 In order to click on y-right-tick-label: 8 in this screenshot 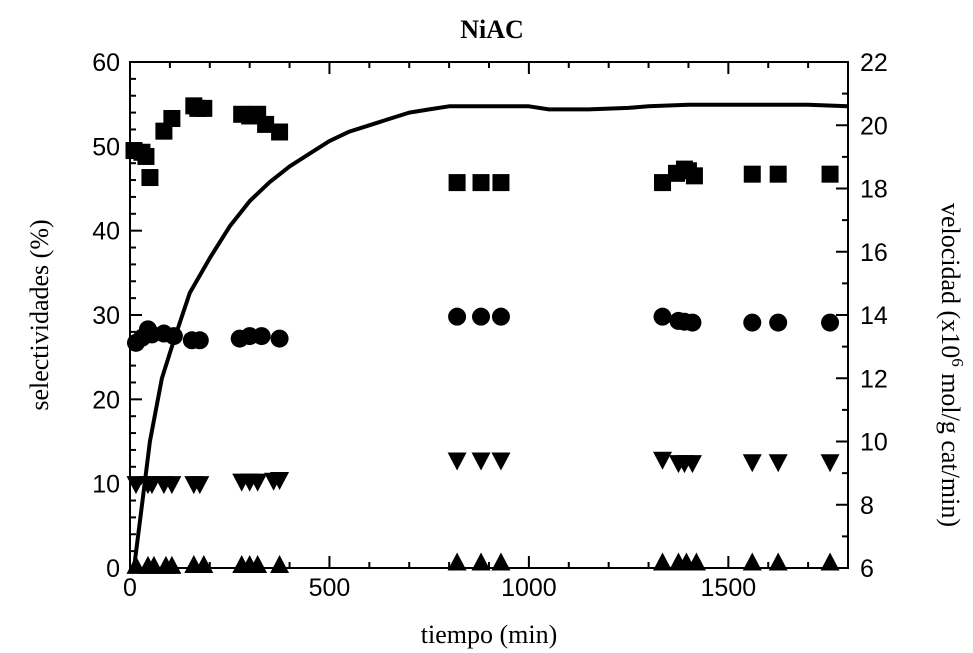, I will do `click(867, 506)`.